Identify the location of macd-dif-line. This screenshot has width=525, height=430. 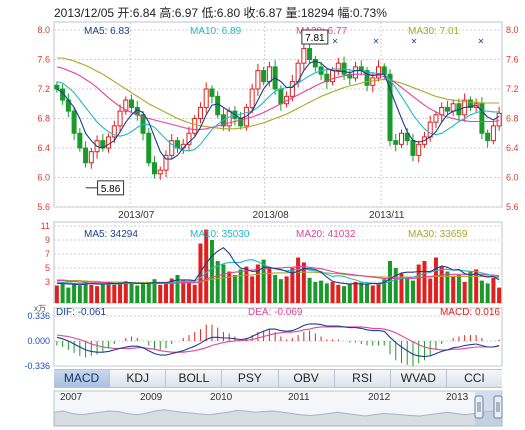
(278, 340).